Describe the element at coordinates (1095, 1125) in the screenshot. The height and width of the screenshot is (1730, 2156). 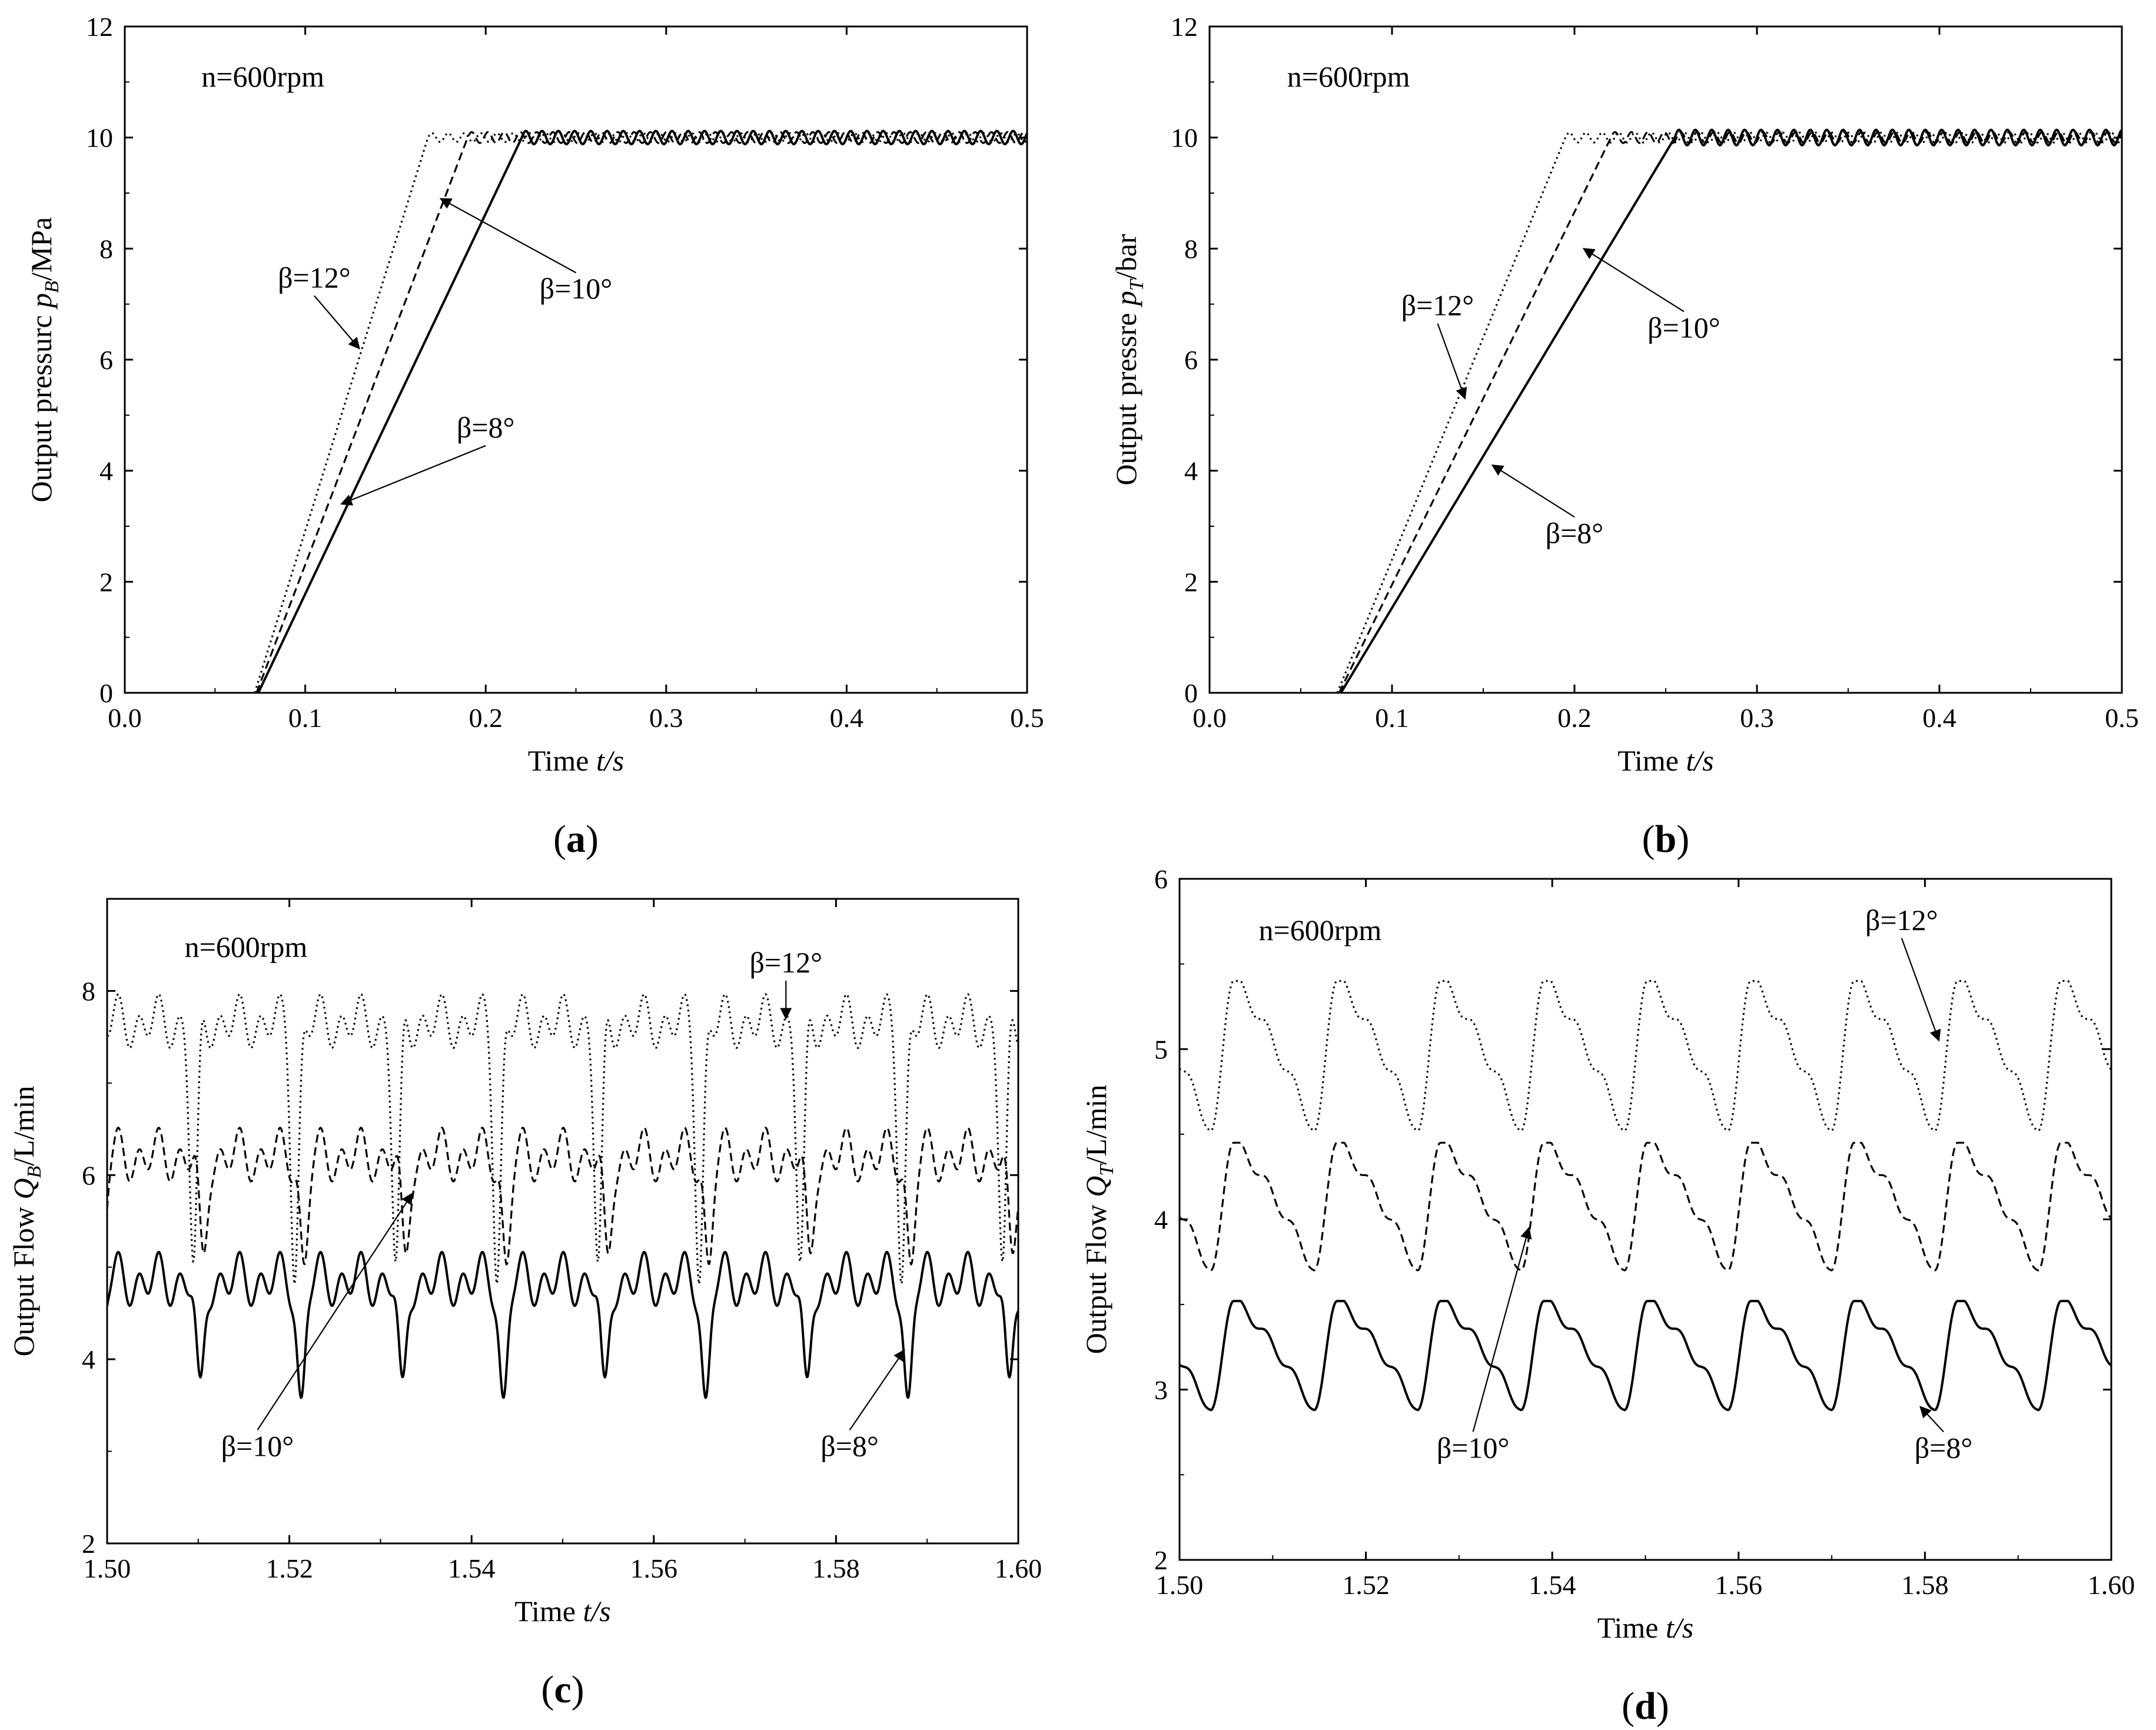
I see `y-axis-label-unit: /L/min` at that location.